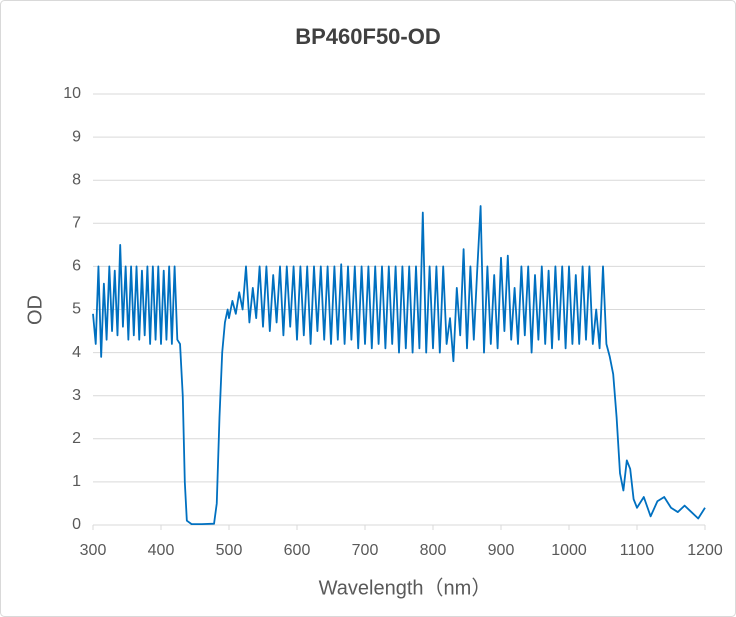 The height and width of the screenshot is (617, 736). Describe the element at coordinates (76, 395) in the screenshot. I see `y-tick-label: 3` at that location.